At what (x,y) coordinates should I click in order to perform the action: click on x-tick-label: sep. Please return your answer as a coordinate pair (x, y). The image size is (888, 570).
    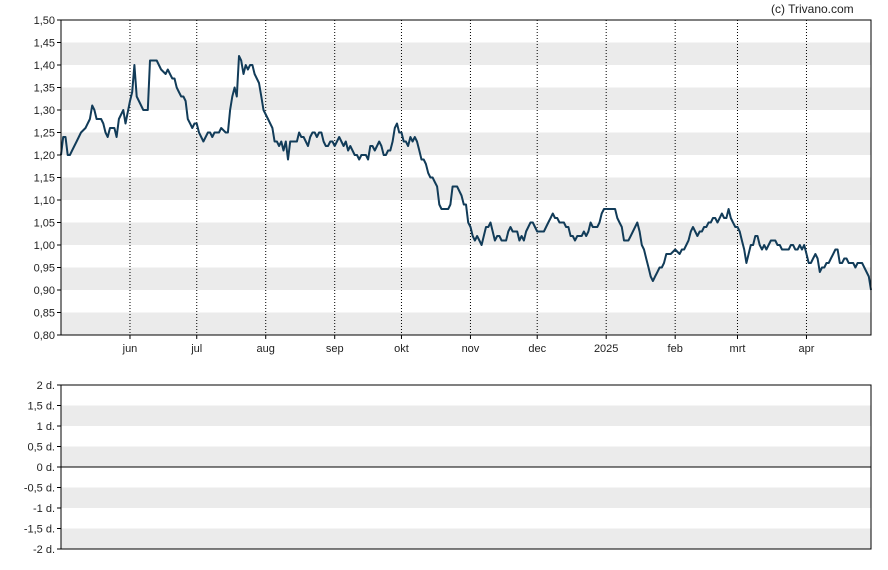
    Looking at the image, I should click on (335, 349).